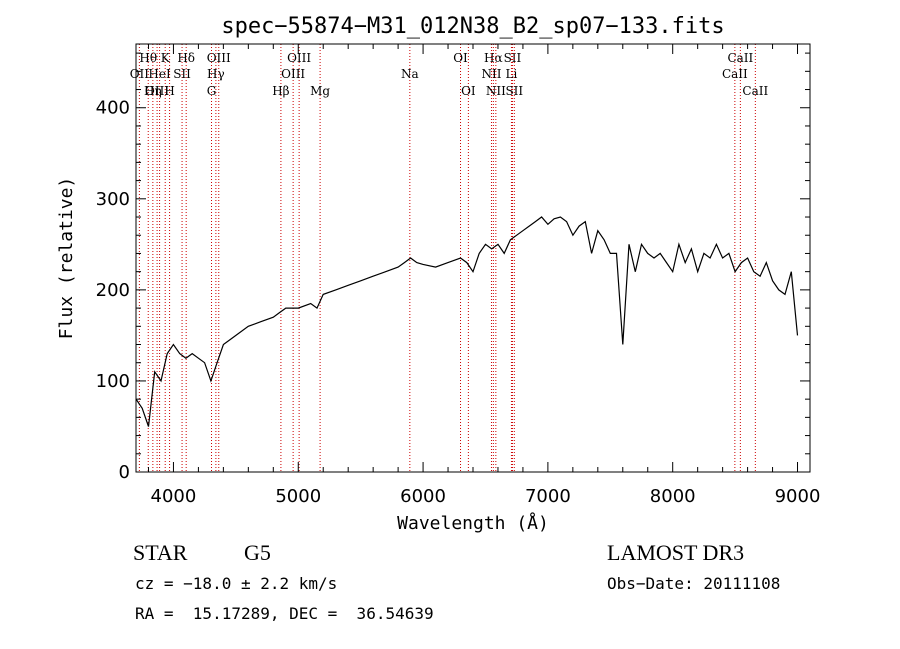 The image size is (900, 649). Describe the element at coordinates (153, 91) in the screenshot. I see `marker-label-5: Hη` at that location.